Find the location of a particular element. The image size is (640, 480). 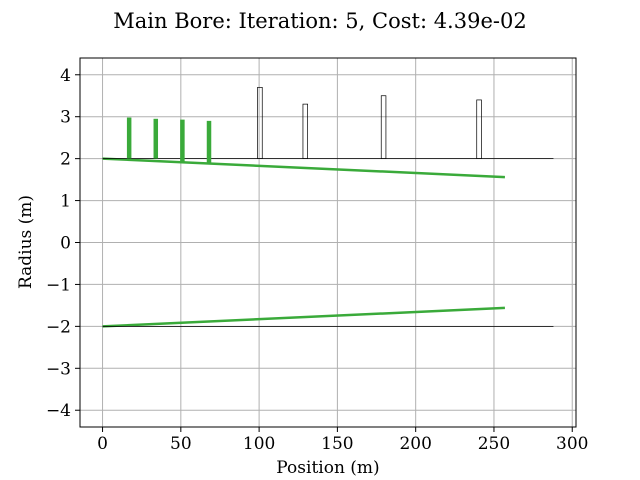

x-tick-label: 0 is located at coordinates (102, 444).